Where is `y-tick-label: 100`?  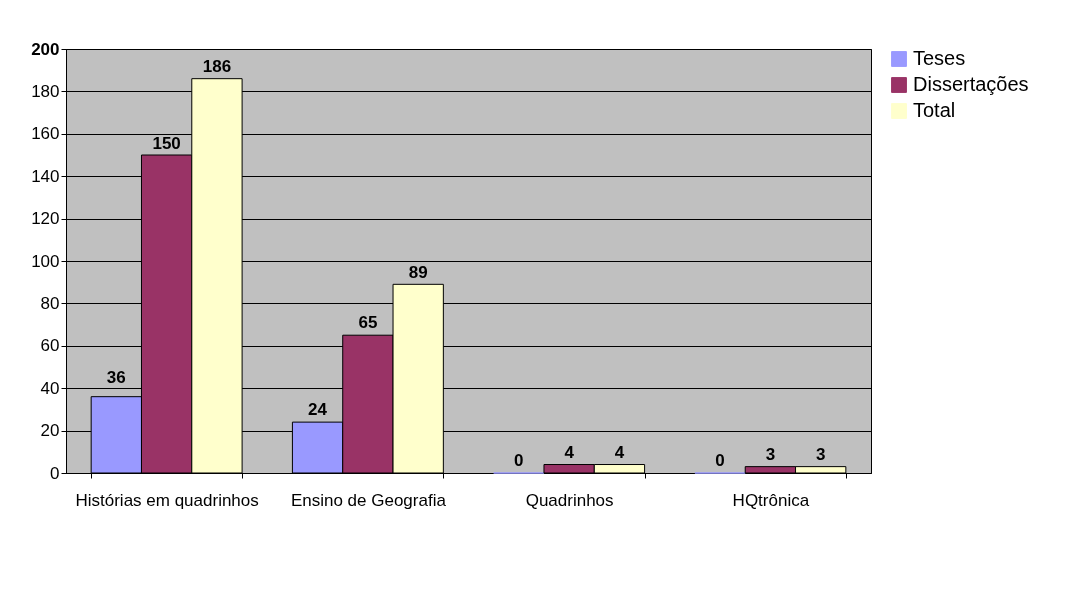 y-tick-label: 100 is located at coordinates (45, 261).